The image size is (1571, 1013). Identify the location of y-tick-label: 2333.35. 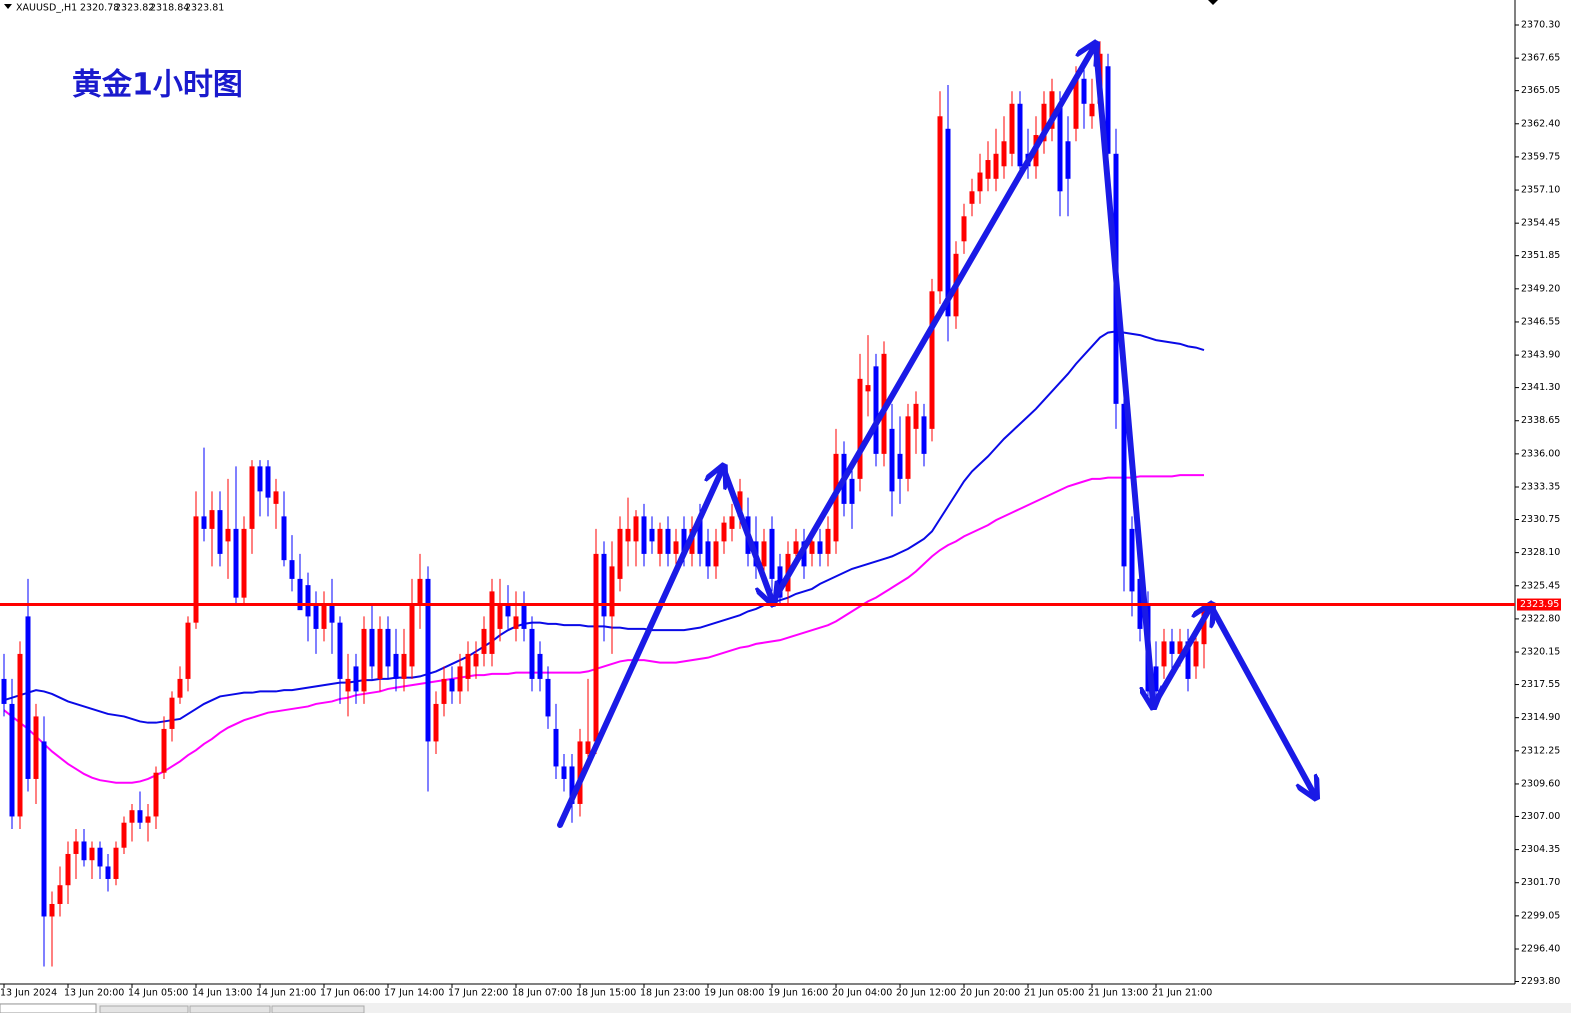
(1540, 486).